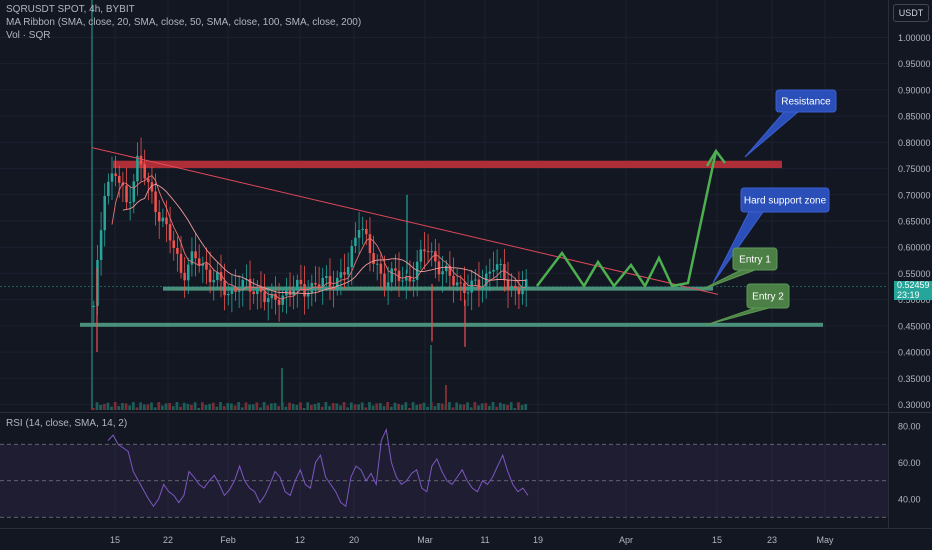 This screenshot has height=550, width=932. What do you see at coordinates (324, 239) in the screenshot?
I see `ma-50-line` at bounding box center [324, 239].